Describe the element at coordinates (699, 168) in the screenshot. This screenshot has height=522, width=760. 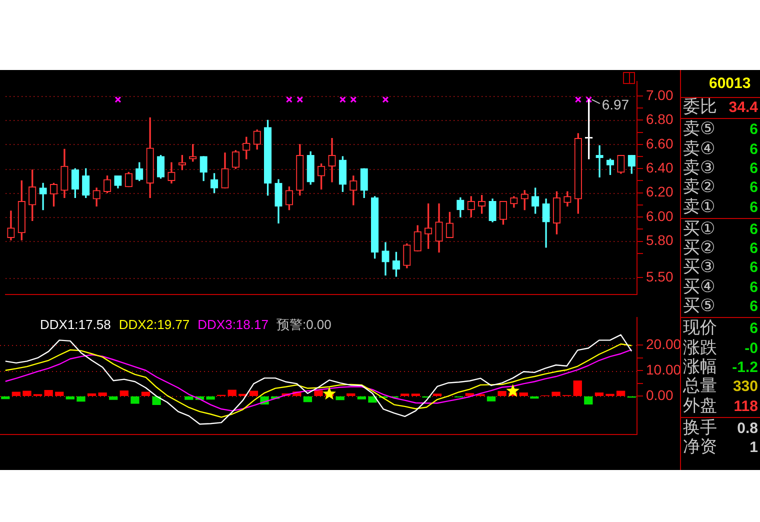
I see `text: 卖③` at that location.